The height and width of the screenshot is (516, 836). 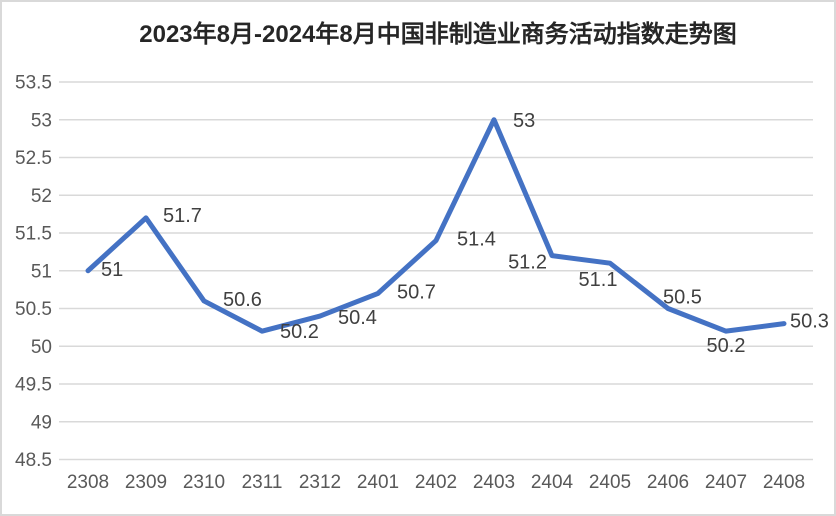 What do you see at coordinates (726, 482) in the screenshot?
I see `x-axis-tick-label: 2407` at bounding box center [726, 482].